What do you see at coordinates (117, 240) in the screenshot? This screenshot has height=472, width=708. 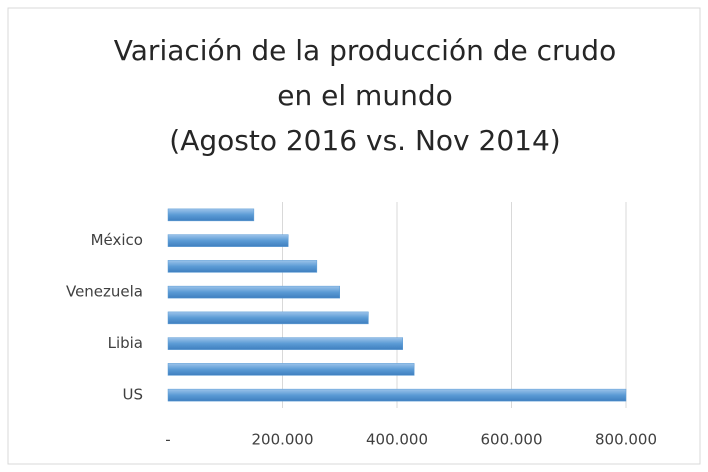 I see `y-tick-label: México` at bounding box center [117, 240].